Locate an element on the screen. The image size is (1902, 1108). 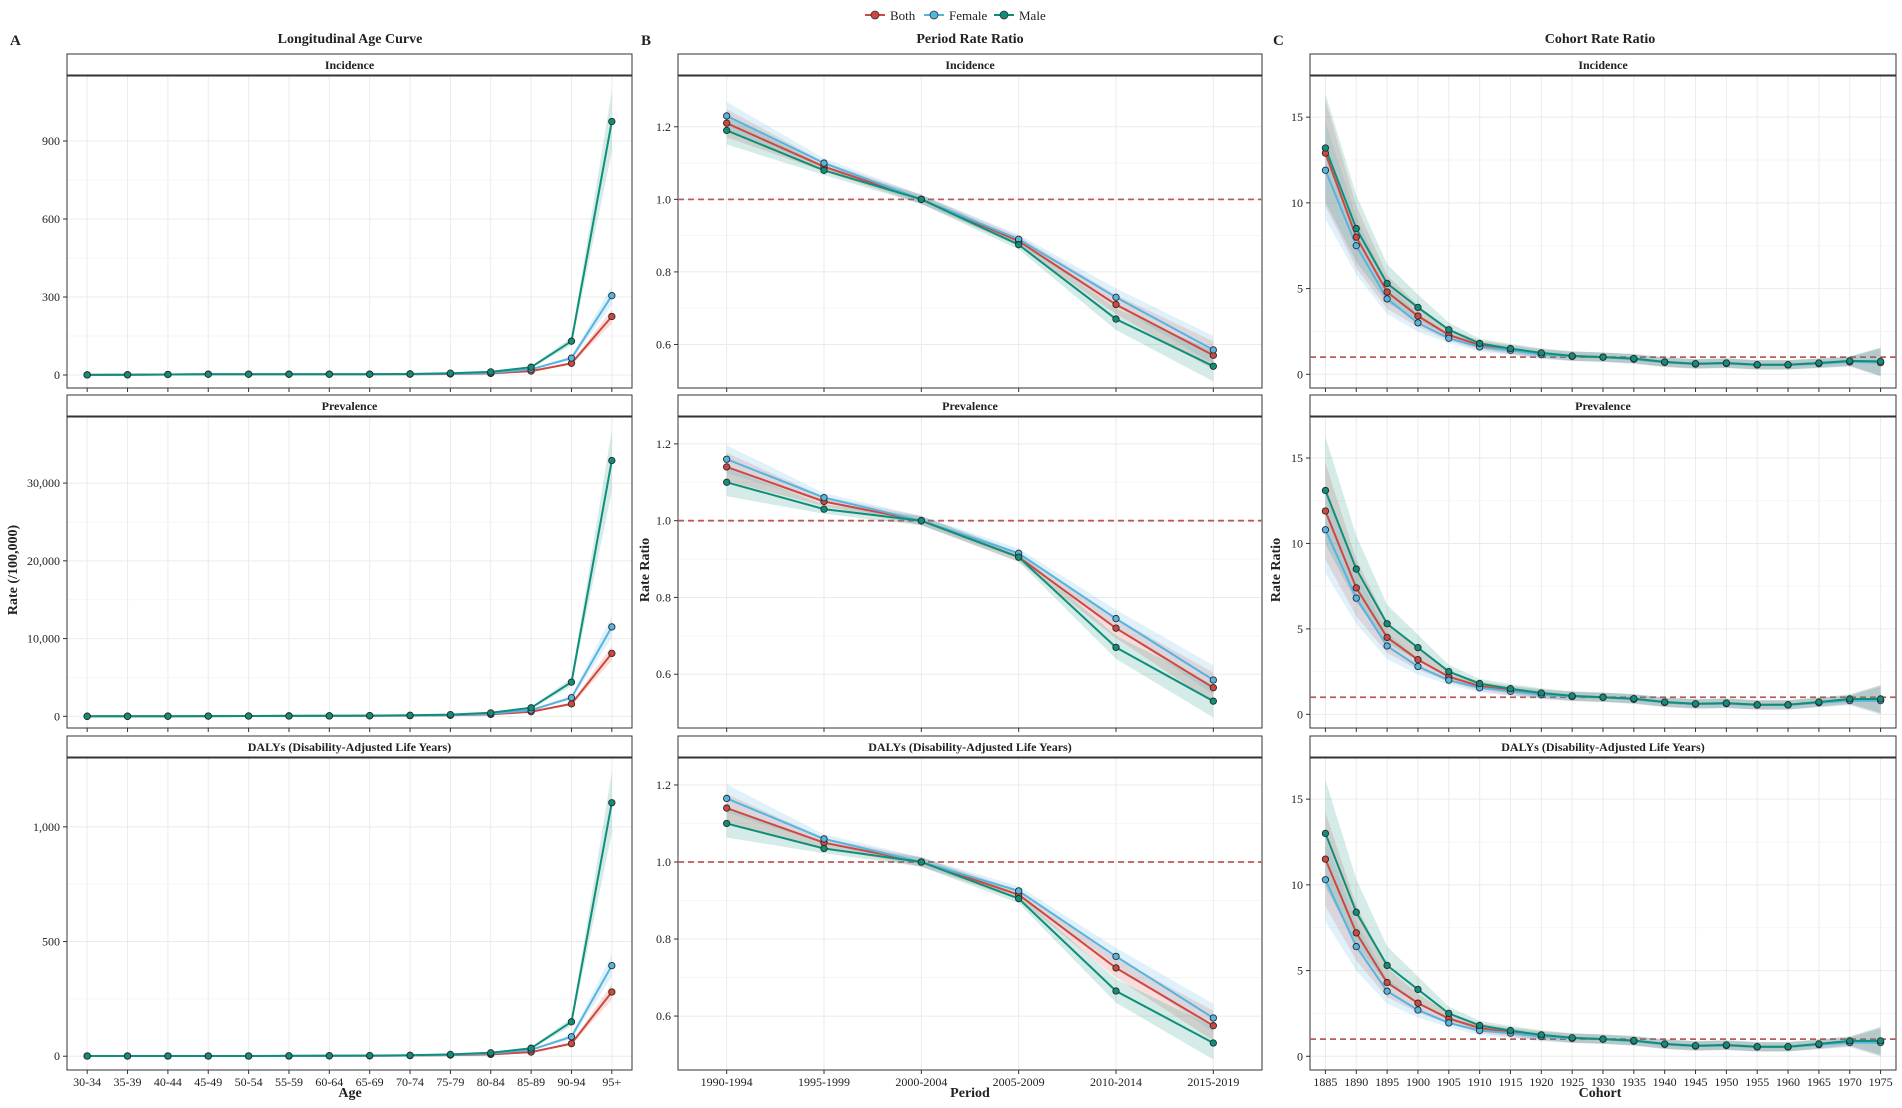
panel-3-2-ytick-label: 5 is located at coordinates (1300, 629).